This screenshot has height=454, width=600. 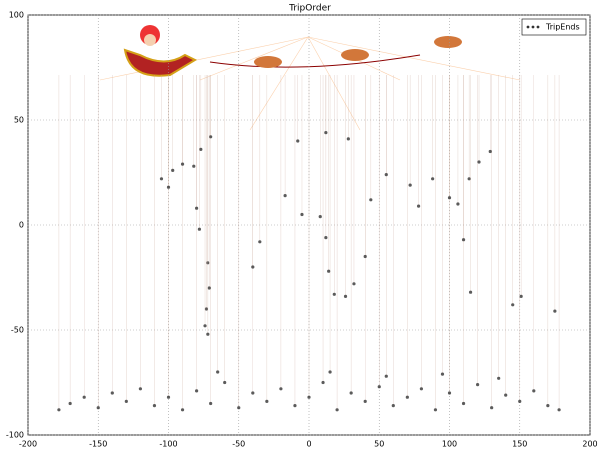 What do you see at coordinates (562, 27) in the screenshot?
I see `legend-label: TripEnds` at bounding box center [562, 27].